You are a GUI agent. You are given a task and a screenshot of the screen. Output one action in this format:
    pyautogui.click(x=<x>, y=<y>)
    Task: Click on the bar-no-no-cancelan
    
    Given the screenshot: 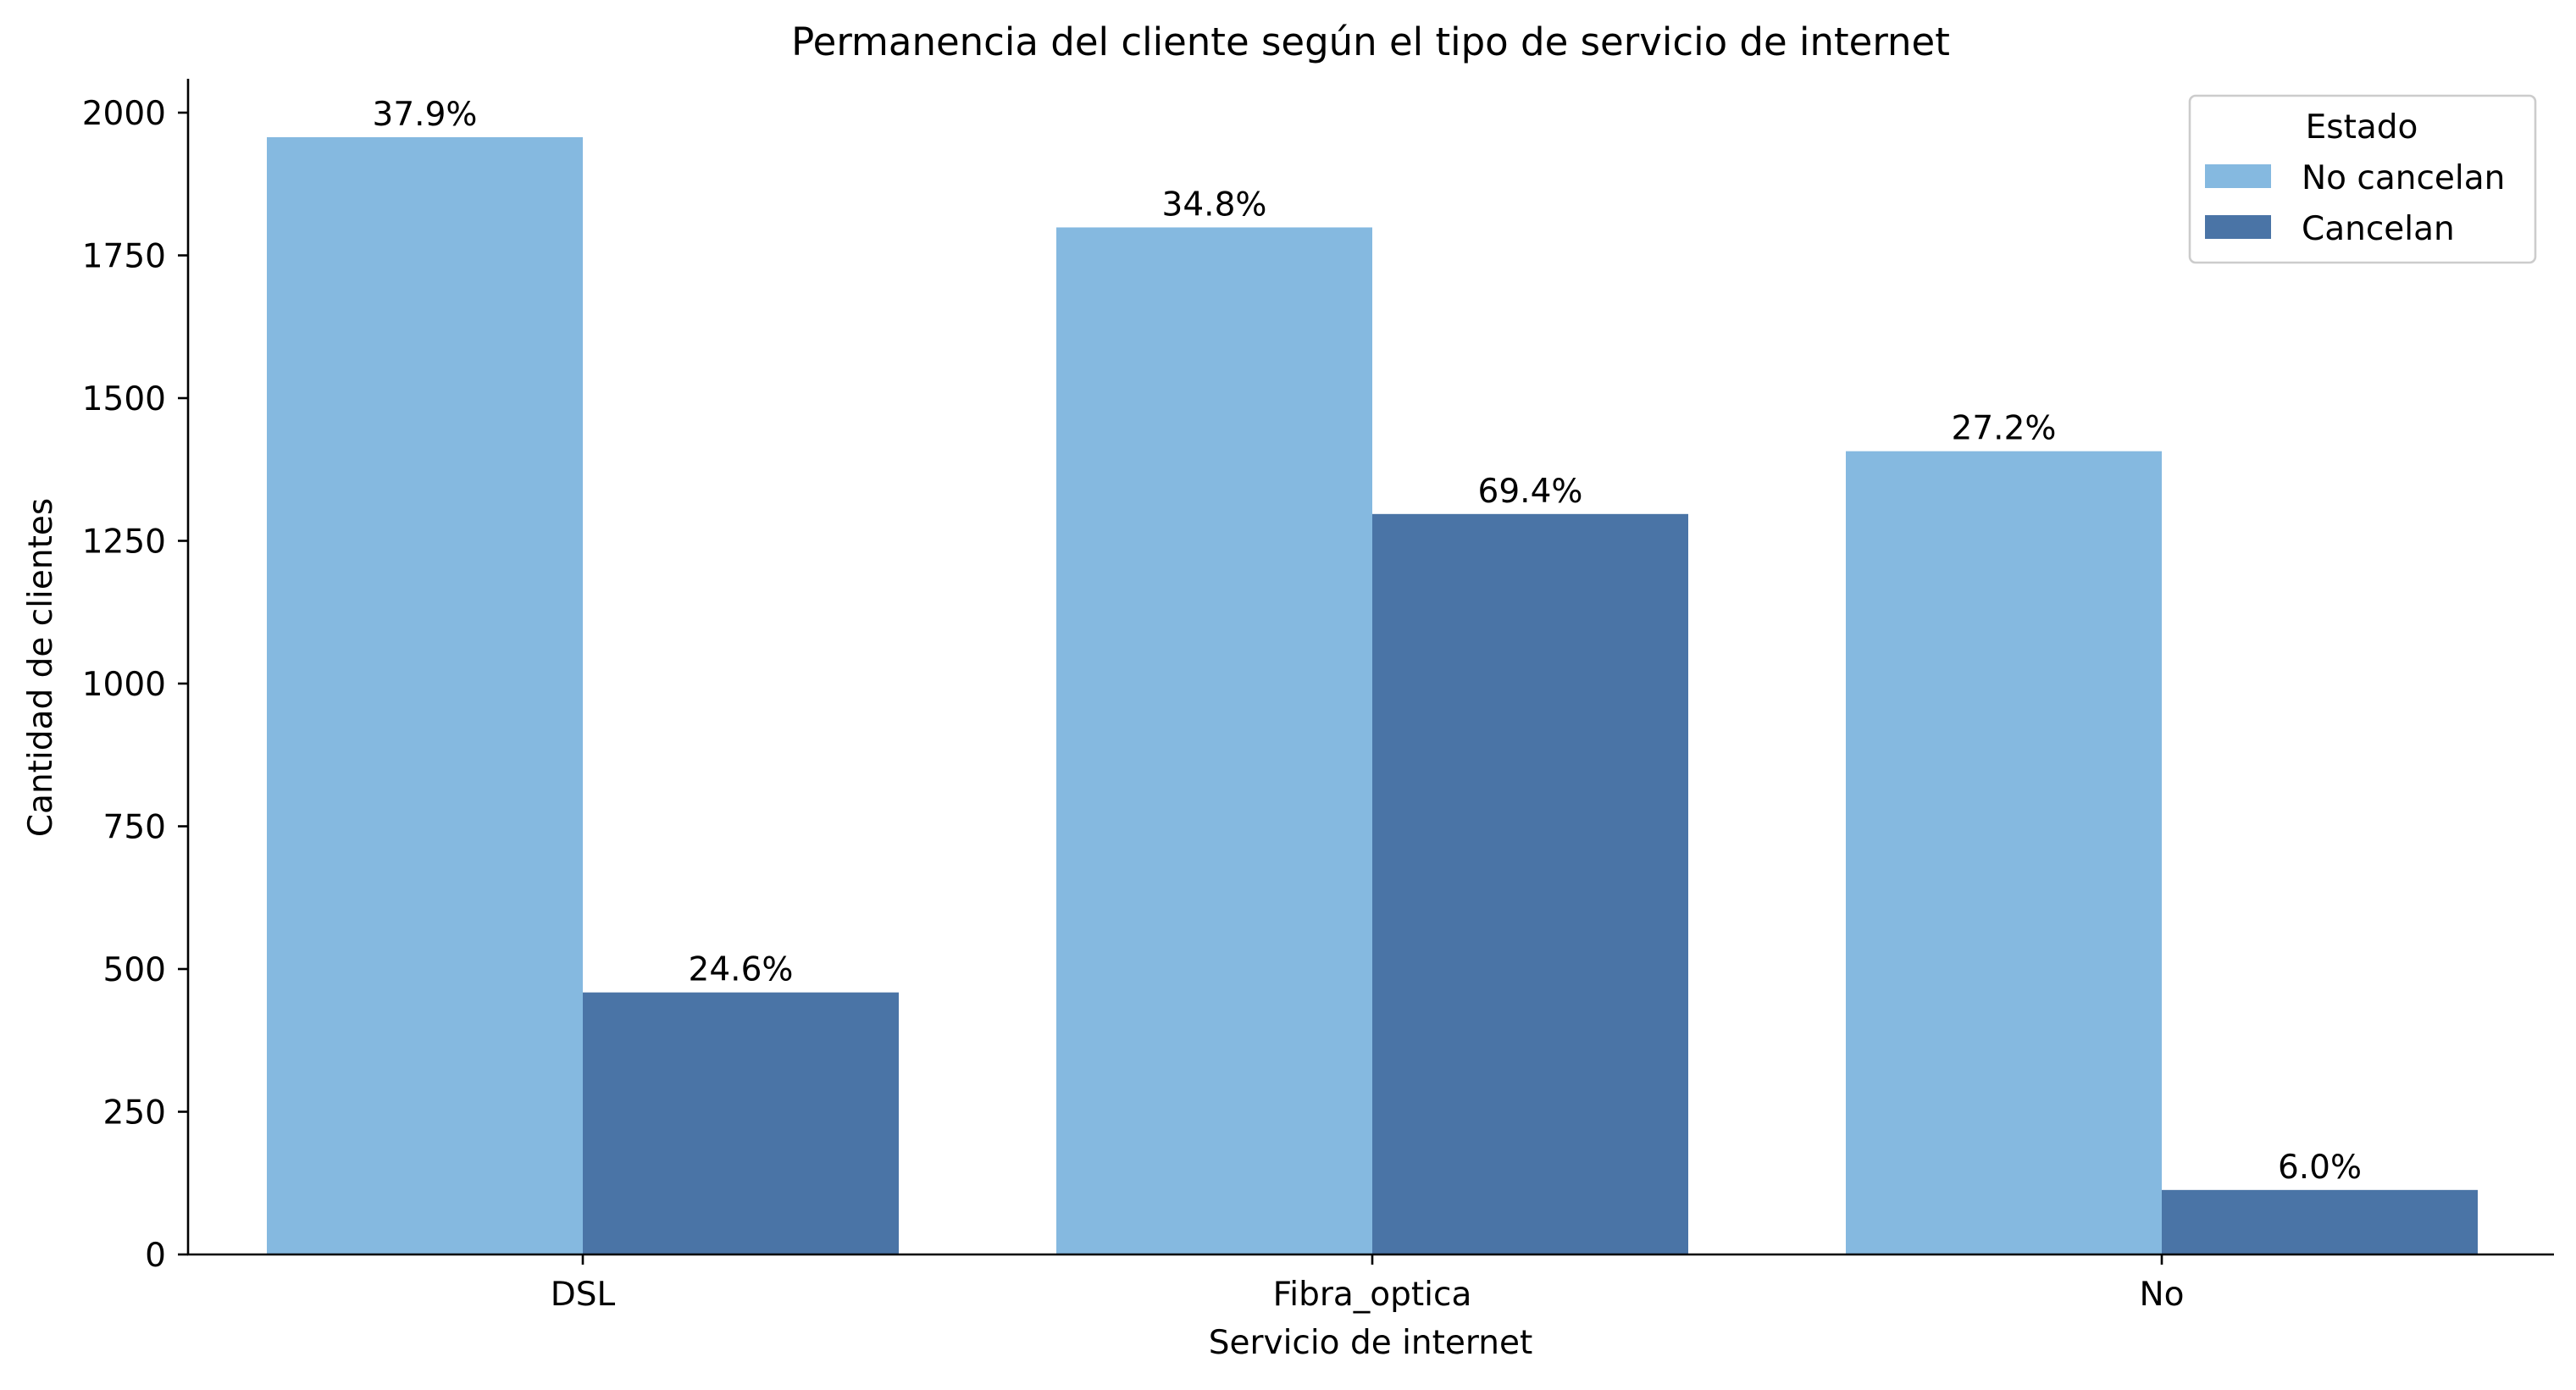 What is the action you would take?
    pyautogui.click(x=2004, y=852)
    